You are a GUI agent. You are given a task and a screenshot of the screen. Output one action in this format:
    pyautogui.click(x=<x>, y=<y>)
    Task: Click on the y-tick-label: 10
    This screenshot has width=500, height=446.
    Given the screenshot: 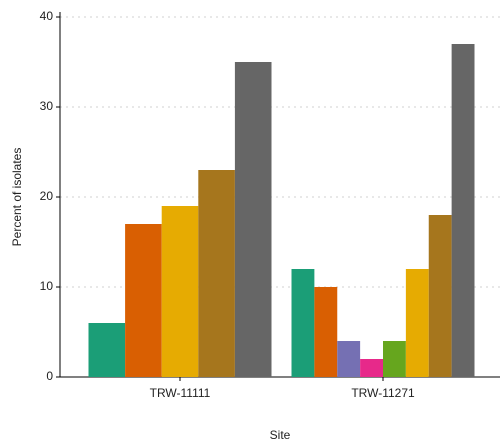 What is the action you would take?
    pyautogui.click(x=47, y=286)
    